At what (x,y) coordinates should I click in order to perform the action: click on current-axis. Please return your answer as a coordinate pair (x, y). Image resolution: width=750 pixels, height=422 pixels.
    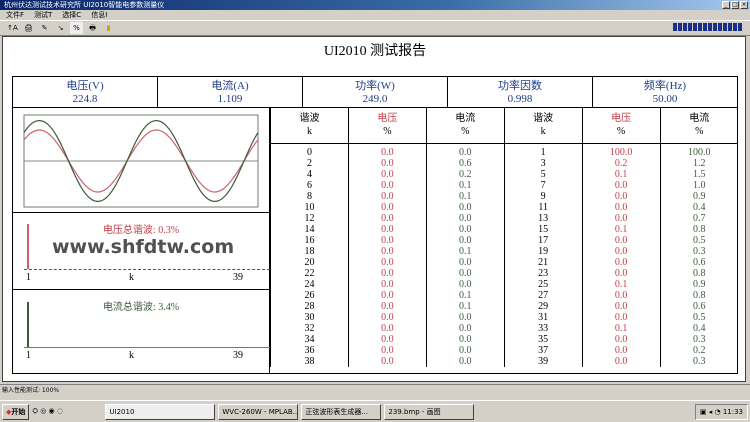
    Looking at the image, I should click on (147, 347).